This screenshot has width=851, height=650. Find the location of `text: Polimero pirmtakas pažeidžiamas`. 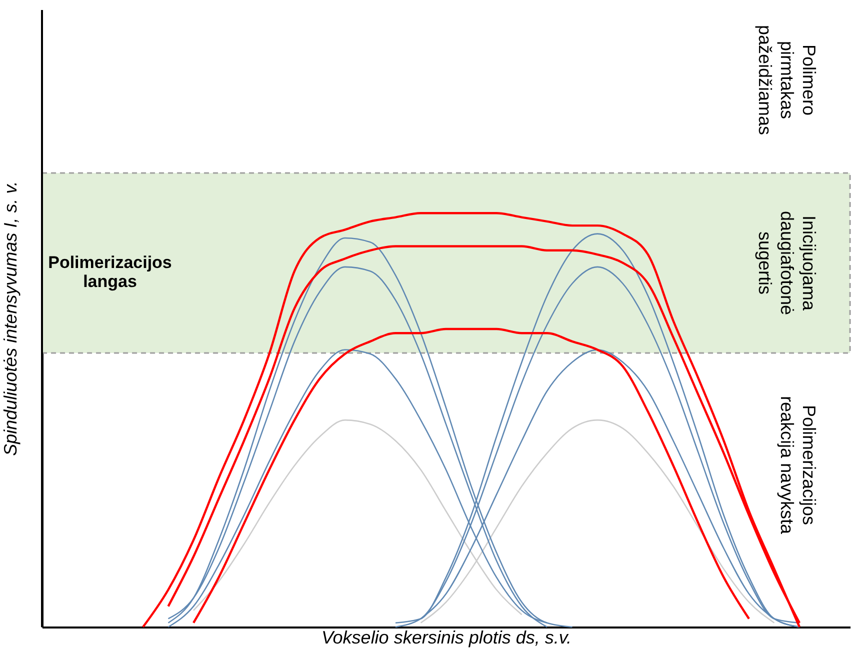

text: Polimero pirmtakas pažeidžiamas is located at coordinates (787, 80).